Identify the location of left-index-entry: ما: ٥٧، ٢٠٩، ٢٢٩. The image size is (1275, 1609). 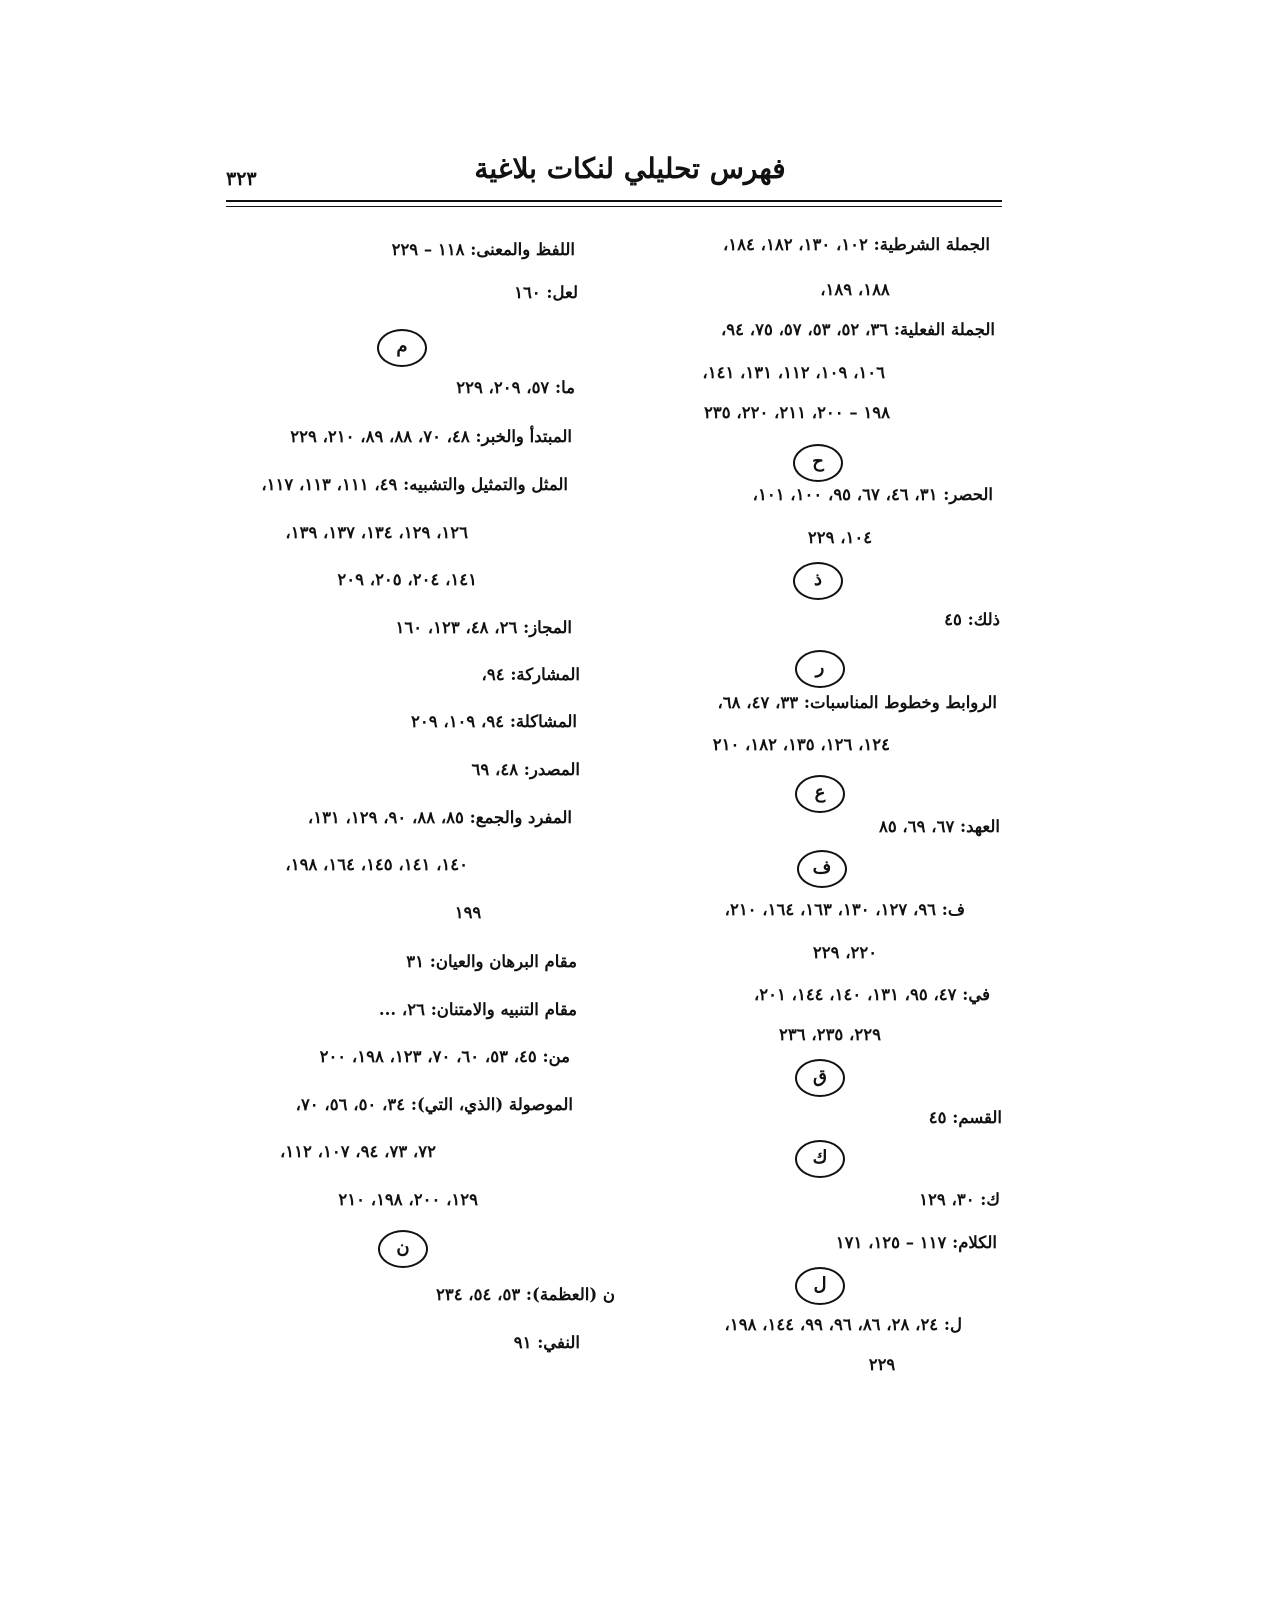
(515, 387).